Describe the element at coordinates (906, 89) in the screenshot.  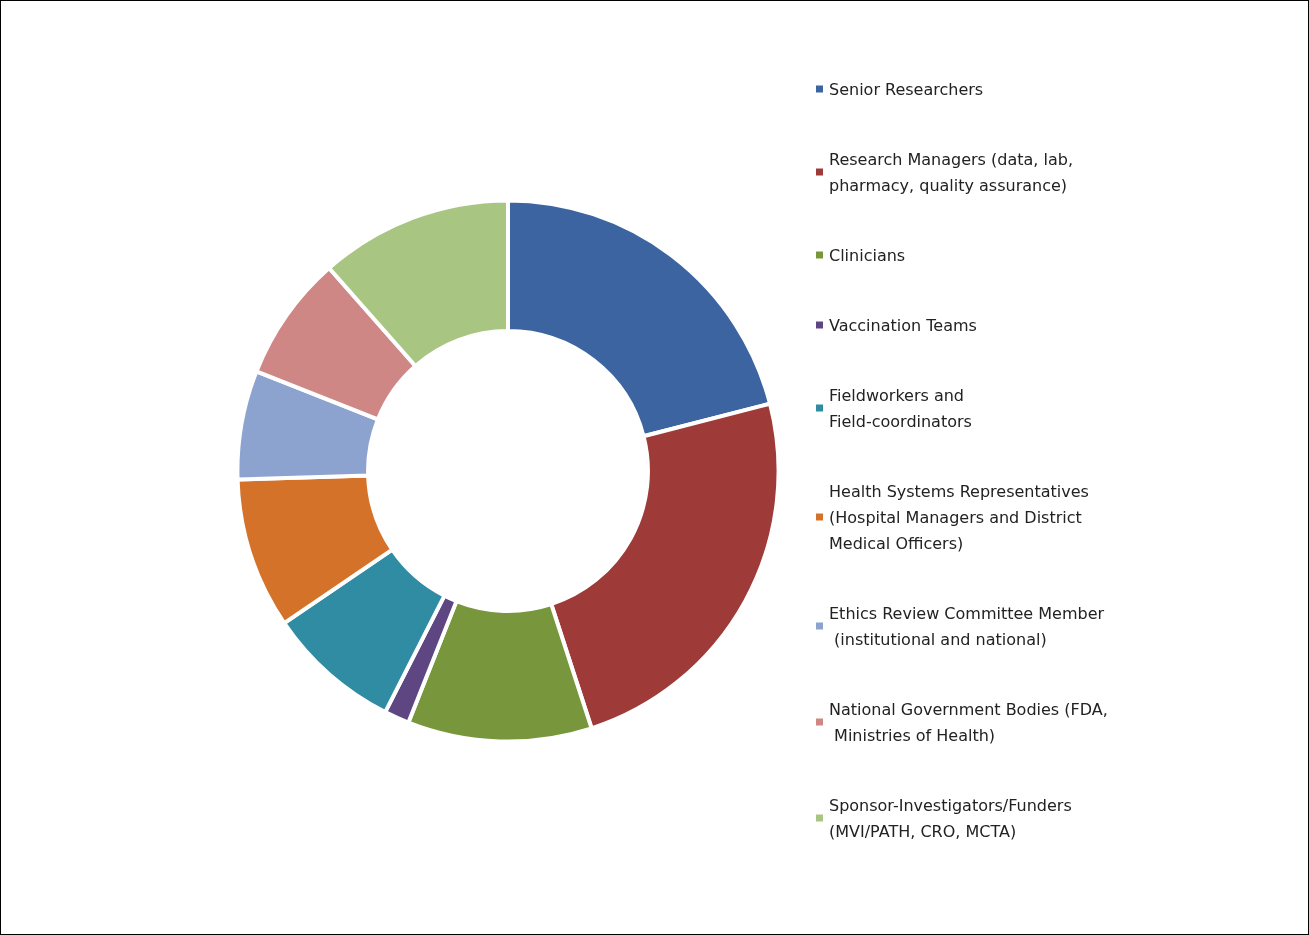
I see `legend-label: Senior Researchers` at that location.